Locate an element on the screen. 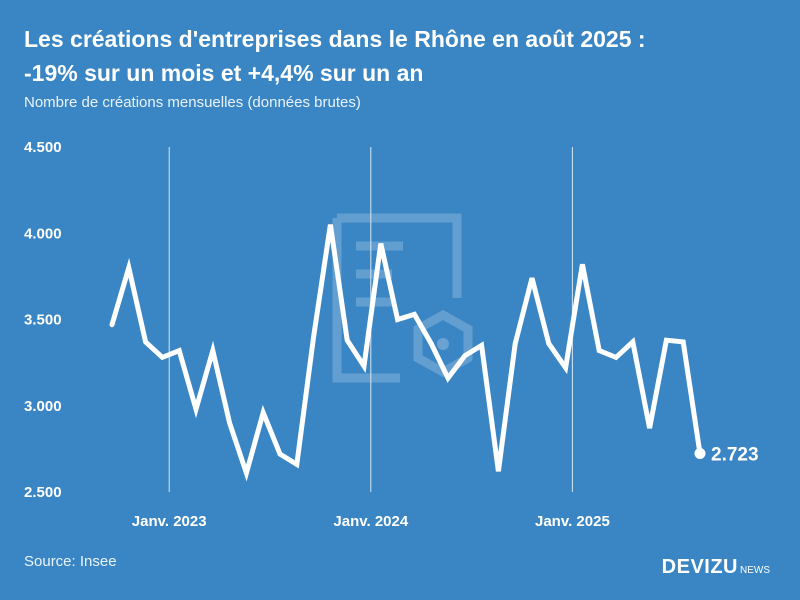 The height and width of the screenshot is (600, 800). y-tick-label: 4.000 is located at coordinates (43, 233).